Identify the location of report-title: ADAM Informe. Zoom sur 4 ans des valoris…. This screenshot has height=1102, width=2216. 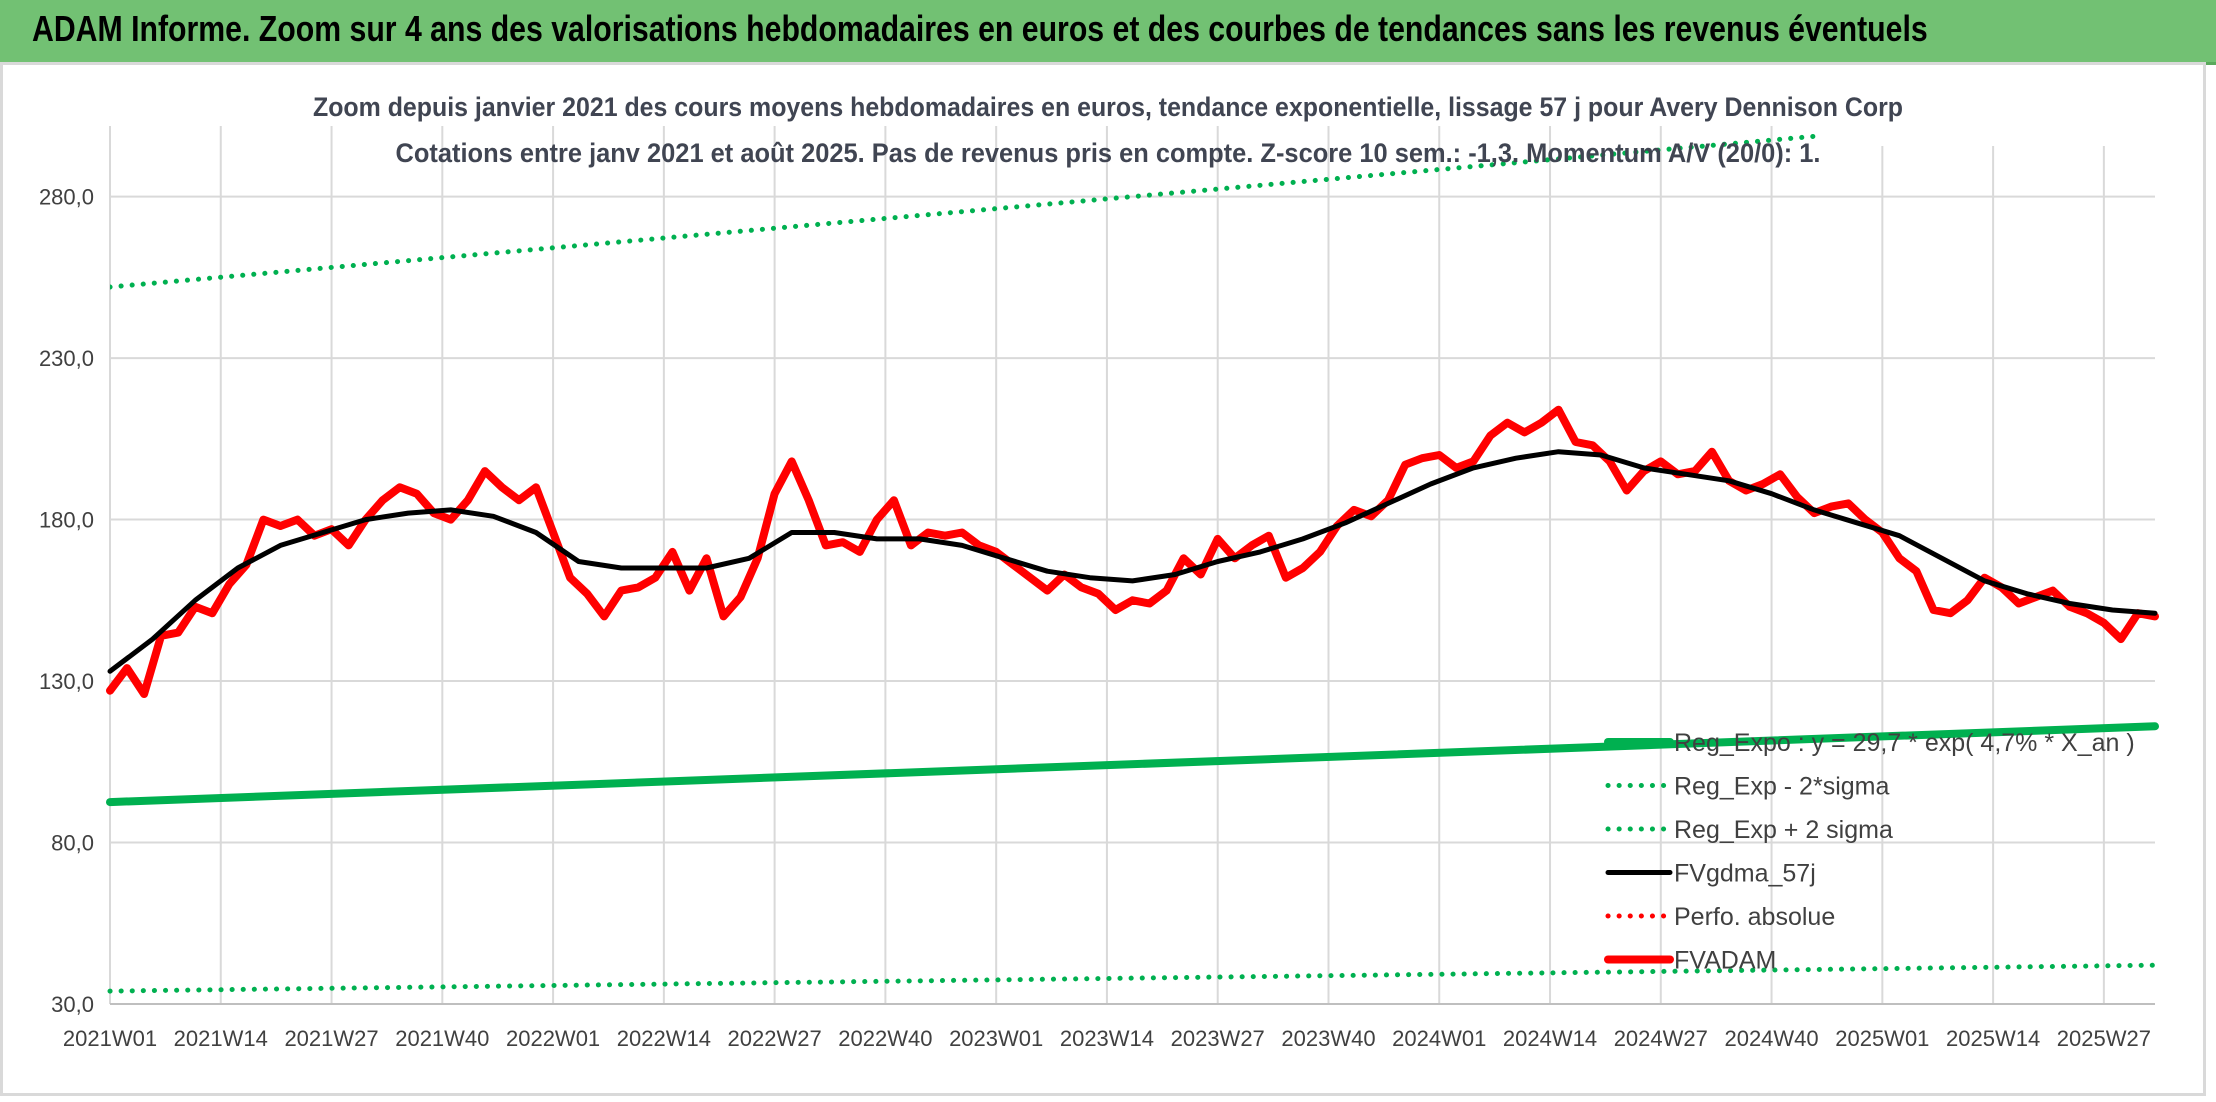
(980, 28).